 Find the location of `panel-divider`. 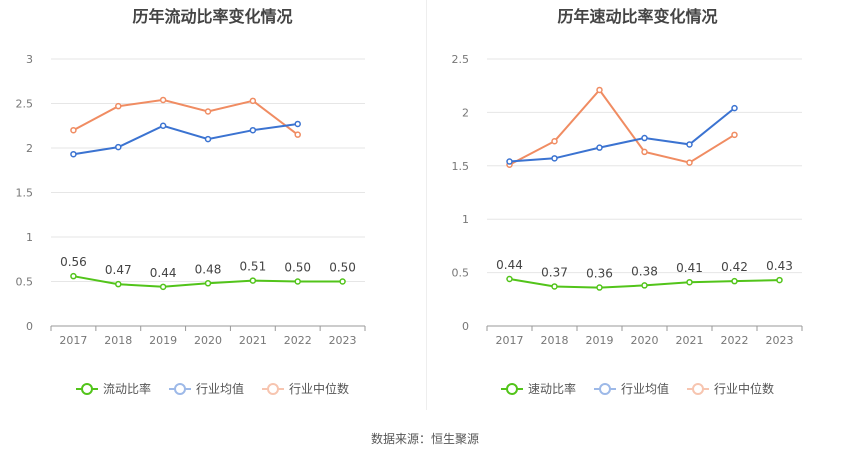

panel-divider is located at coordinates (426, 205).